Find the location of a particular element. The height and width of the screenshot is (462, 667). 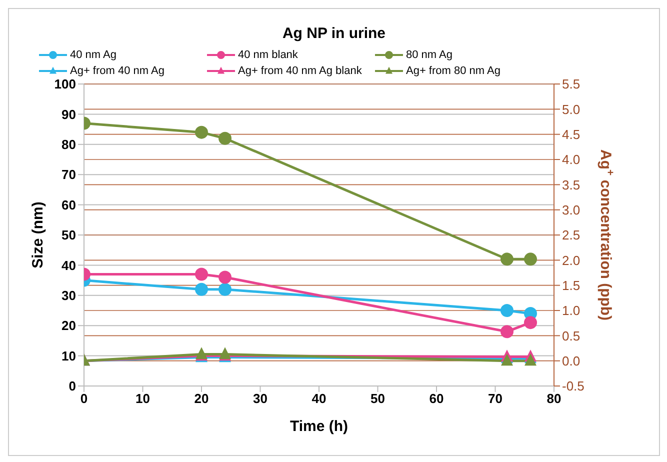

x-tick-label: 70 is located at coordinates (495, 398).